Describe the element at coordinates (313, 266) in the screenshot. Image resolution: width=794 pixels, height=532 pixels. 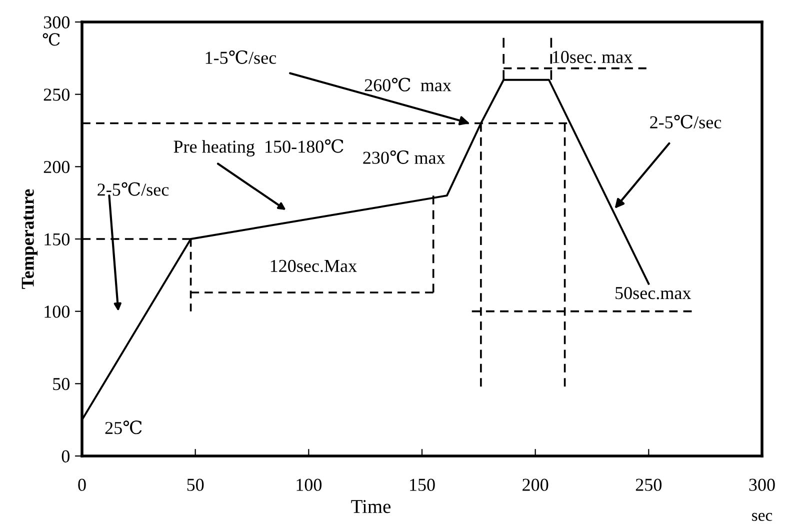
I see `annotation: 120sec.Max` at that location.